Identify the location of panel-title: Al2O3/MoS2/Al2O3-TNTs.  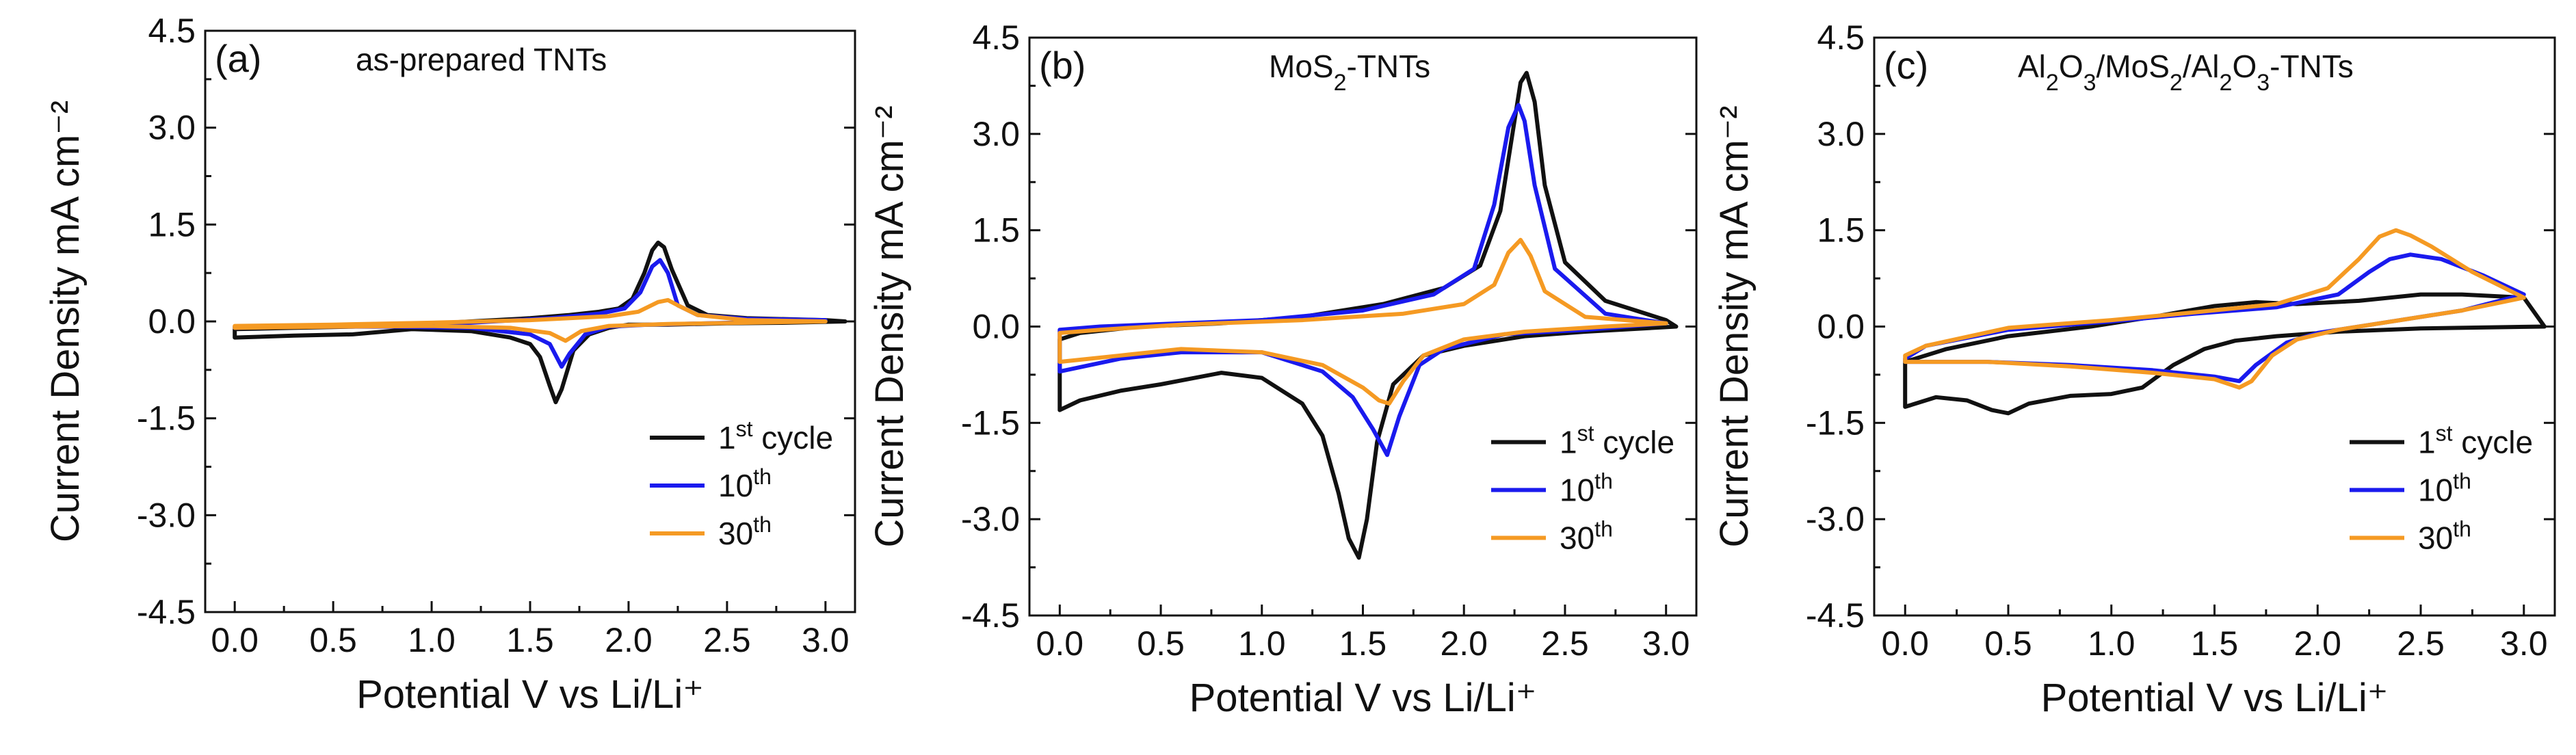
(2186, 73).